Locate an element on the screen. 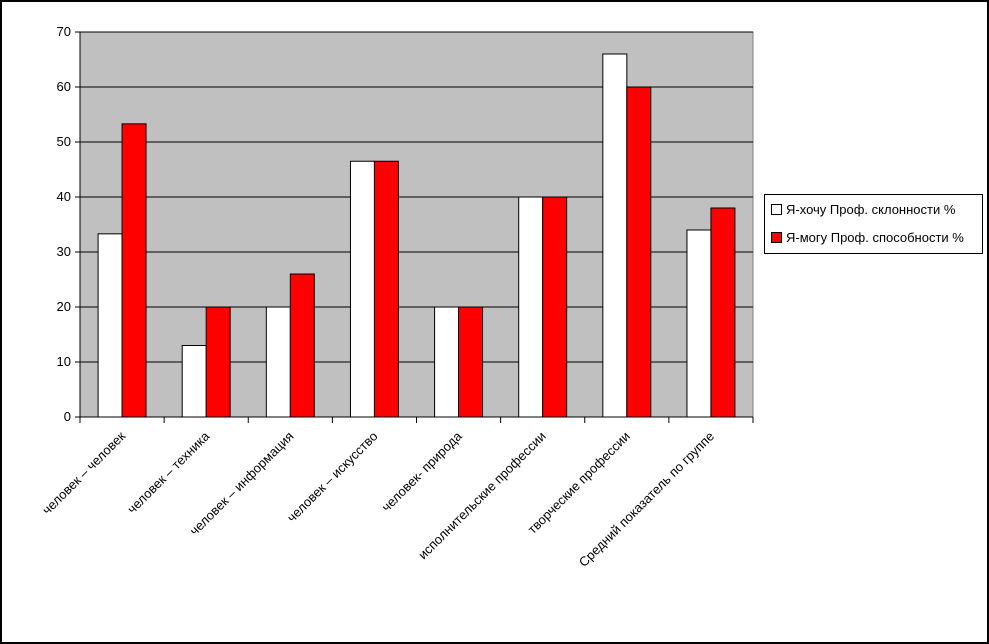 The height and width of the screenshot is (644, 989). y-tick-label: 30 is located at coordinates (64, 251).